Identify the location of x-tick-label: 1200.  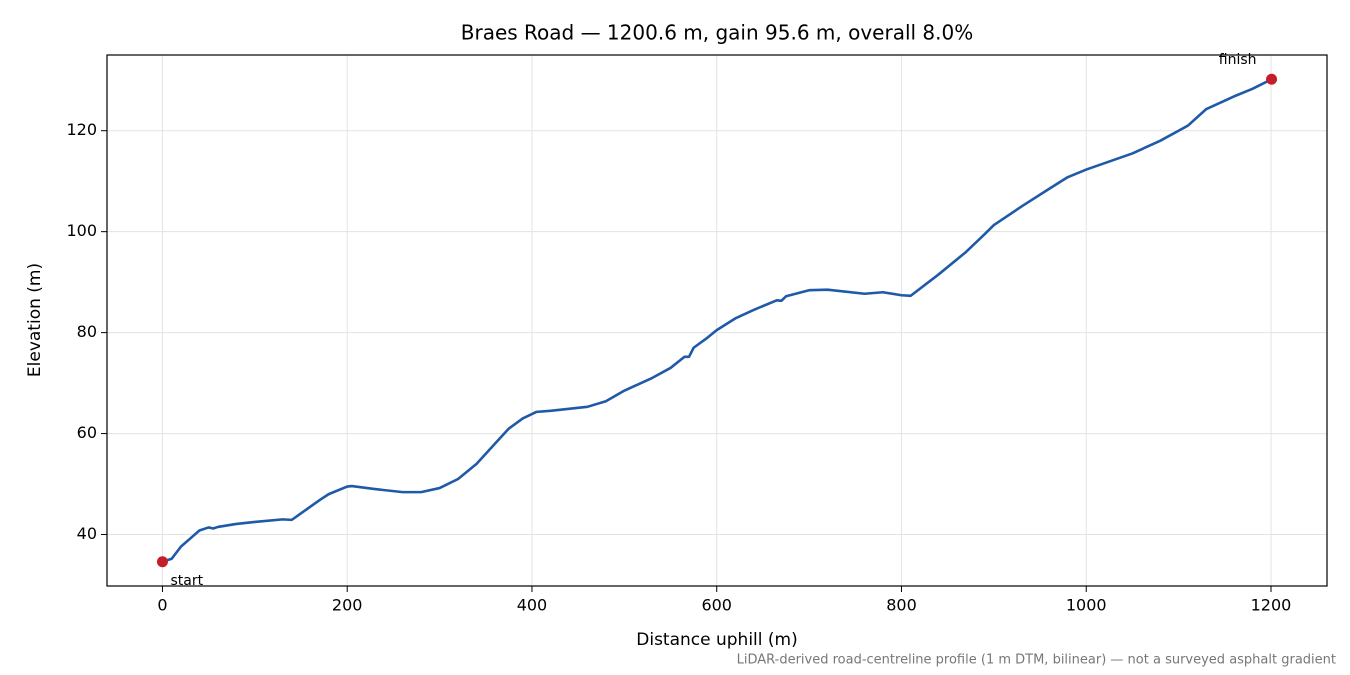
(1271, 605).